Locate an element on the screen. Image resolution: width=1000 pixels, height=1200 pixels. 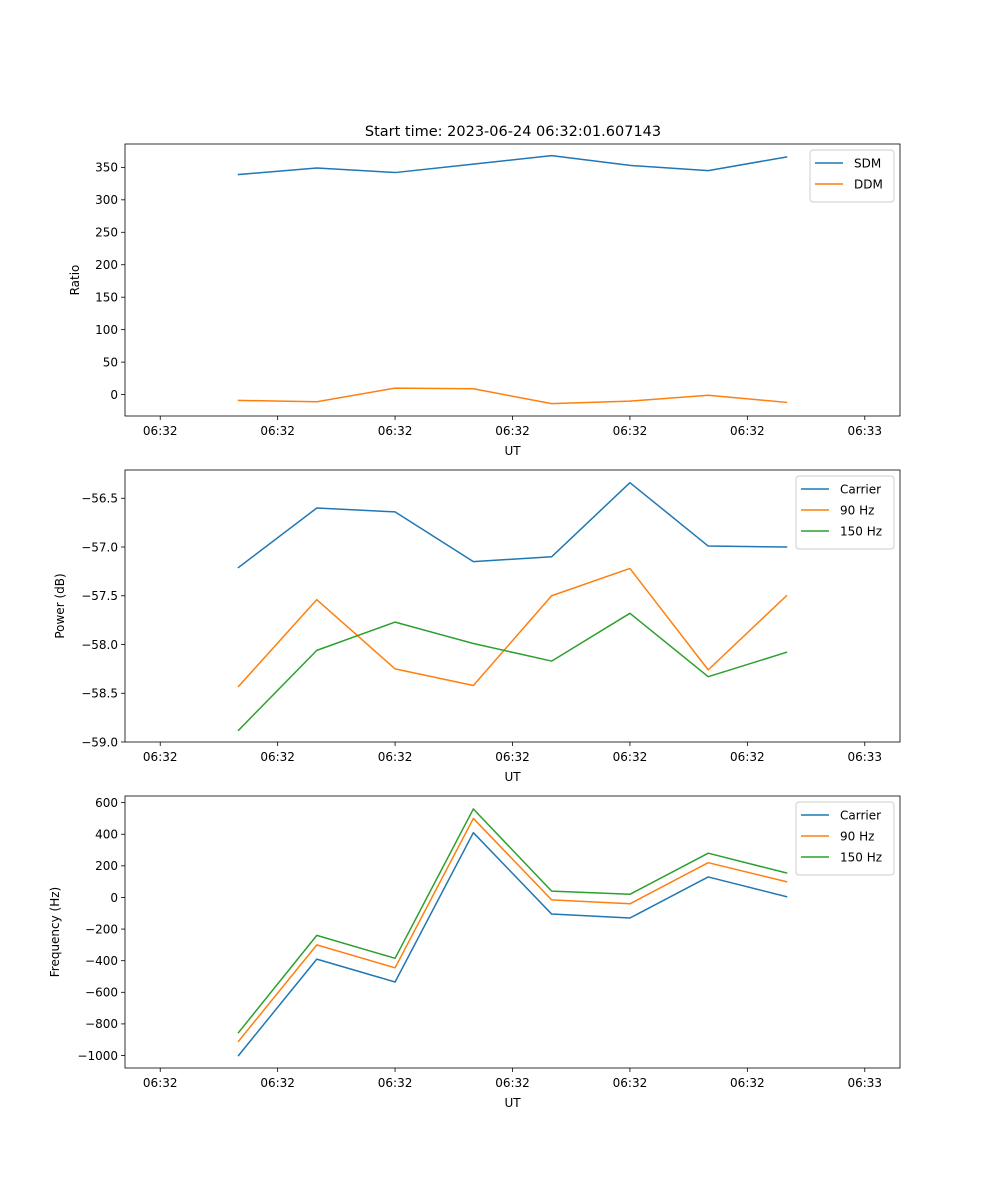
y-tick-label: 150 is located at coordinates (106, 298).